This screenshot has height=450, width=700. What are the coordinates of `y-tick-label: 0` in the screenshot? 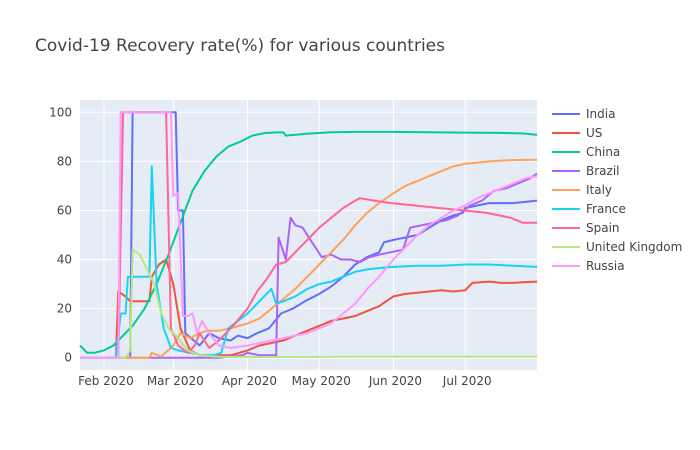 It's located at (68, 358).